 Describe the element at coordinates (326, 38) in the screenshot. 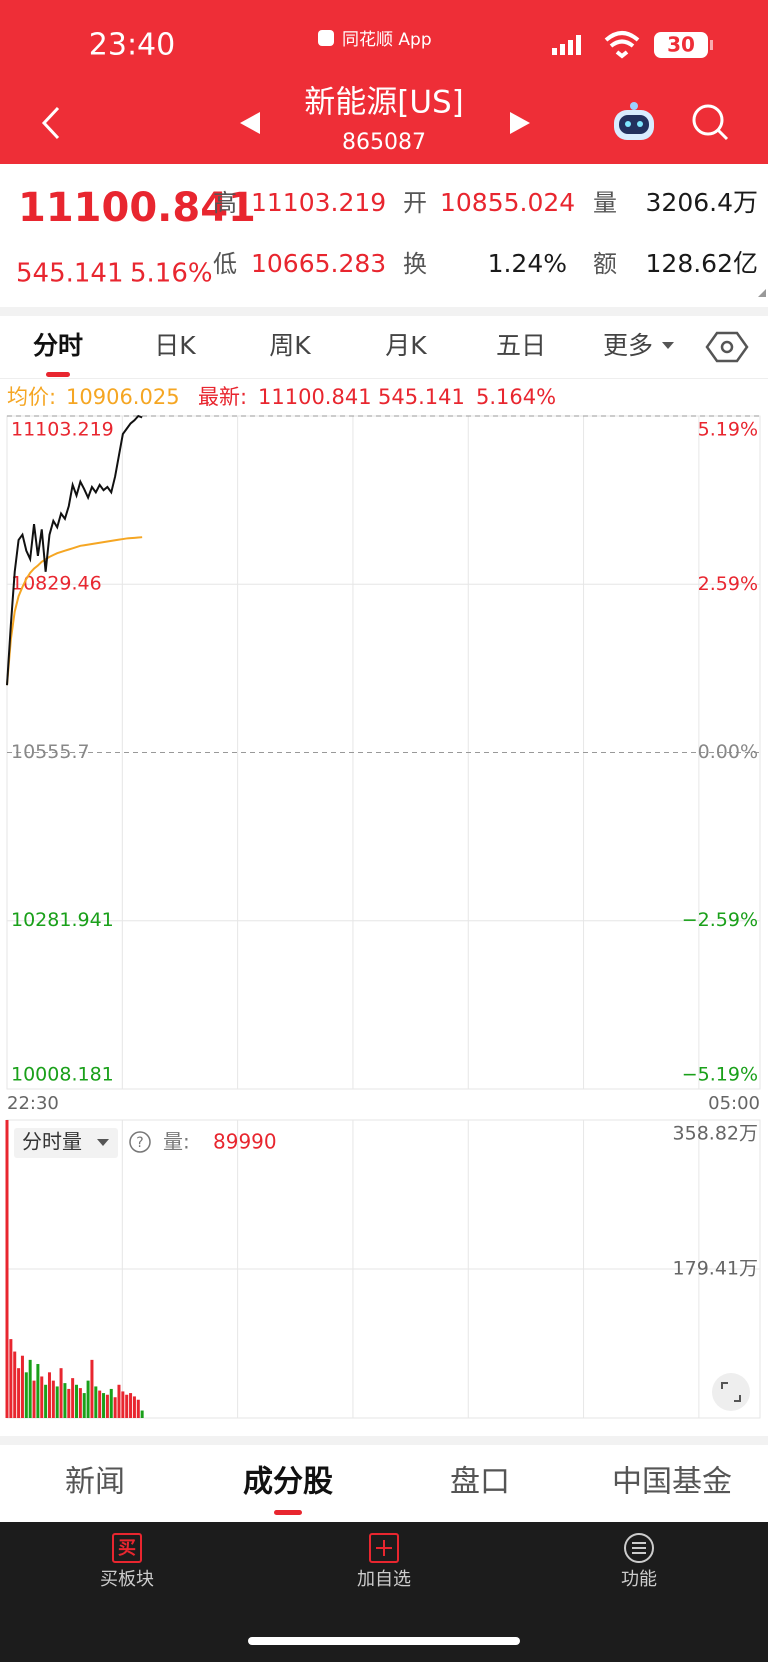

I see `app-icon` at that location.